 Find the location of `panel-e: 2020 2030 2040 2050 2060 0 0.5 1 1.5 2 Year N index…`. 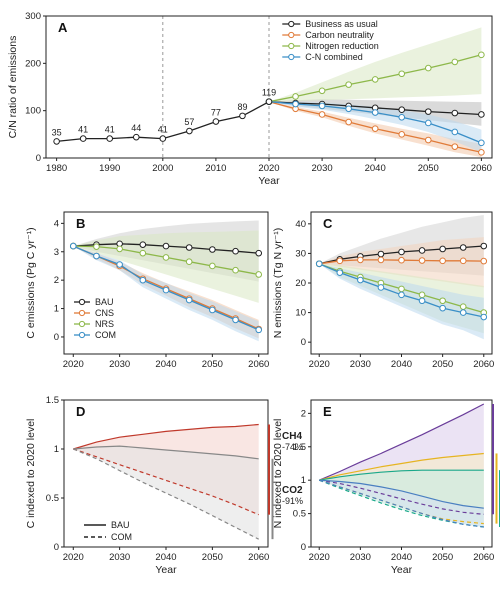

panel-e: 2020 2030 2040 2050 2060 0 0.5 1 1.5 2 Year N index… is located at coordinates (386, 487).